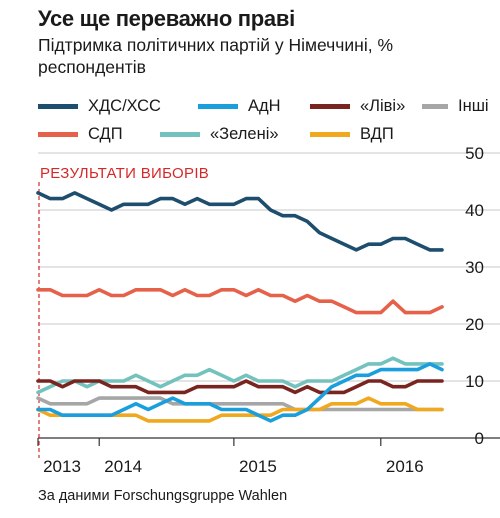 This screenshot has height=518, width=500. I want to click on y-tick-label: 40, so click(474, 210).